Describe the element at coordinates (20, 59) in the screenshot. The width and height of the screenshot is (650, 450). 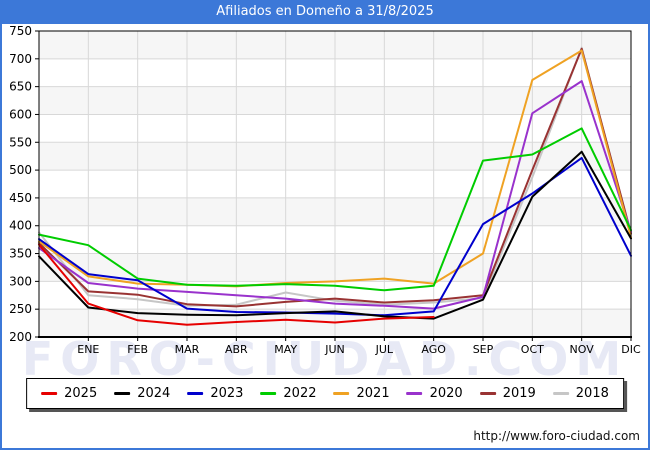
I see `y-tick-label: 700` at that location.